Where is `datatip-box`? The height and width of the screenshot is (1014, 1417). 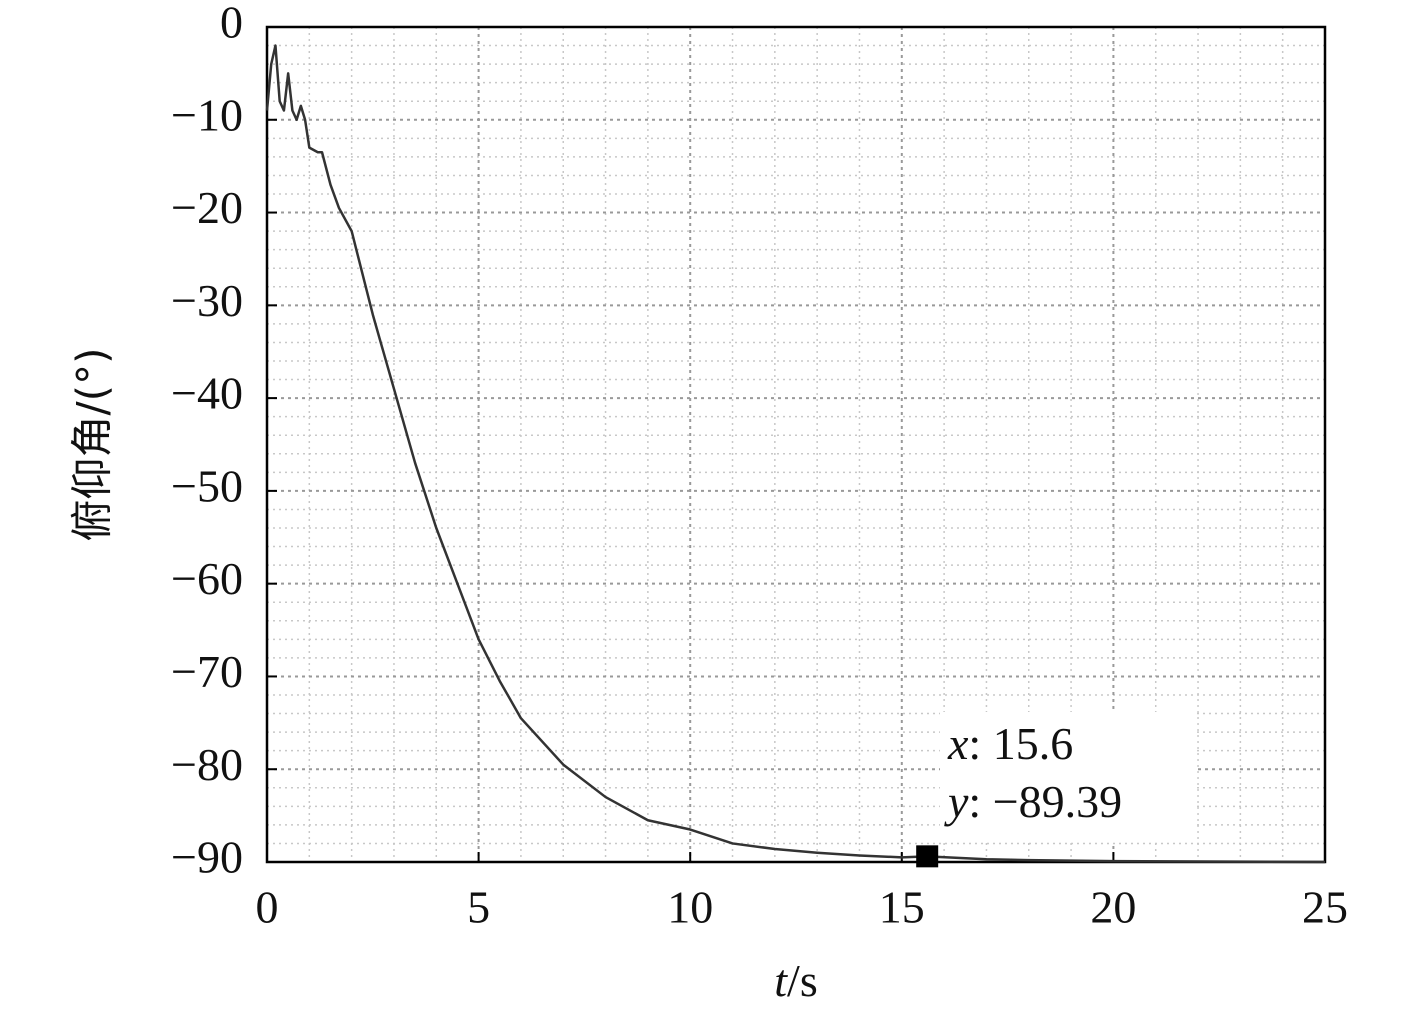
datatip-box is located at coordinates (1067, 777).